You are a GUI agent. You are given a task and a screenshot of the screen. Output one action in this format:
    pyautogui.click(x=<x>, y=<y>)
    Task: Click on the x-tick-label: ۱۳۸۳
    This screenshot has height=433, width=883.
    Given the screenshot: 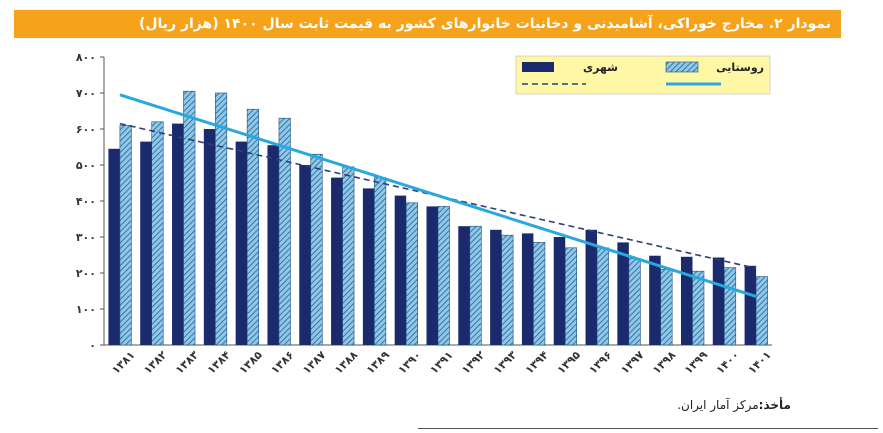 What is the action you would take?
    pyautogui.click(x=187, y=362)
    